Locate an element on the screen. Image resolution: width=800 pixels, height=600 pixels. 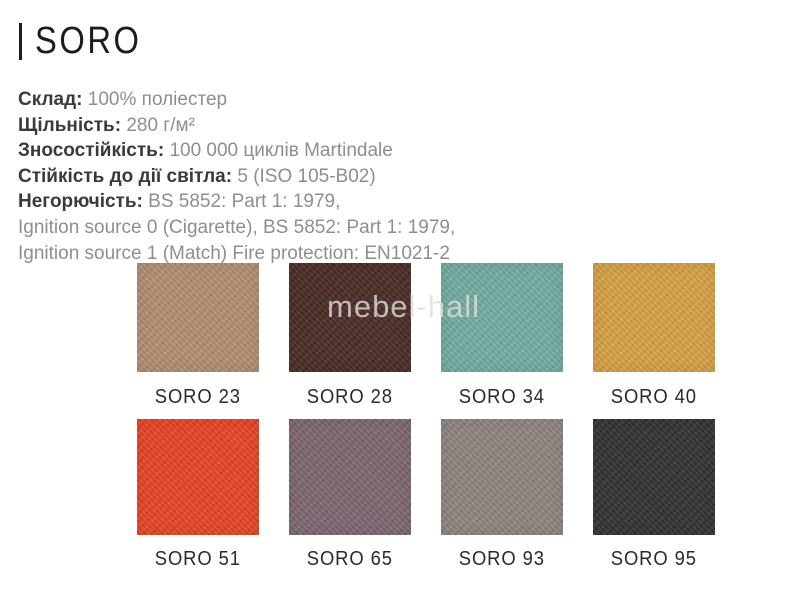
spec-value: 100% поліестер is located at coordinates (157, 99).